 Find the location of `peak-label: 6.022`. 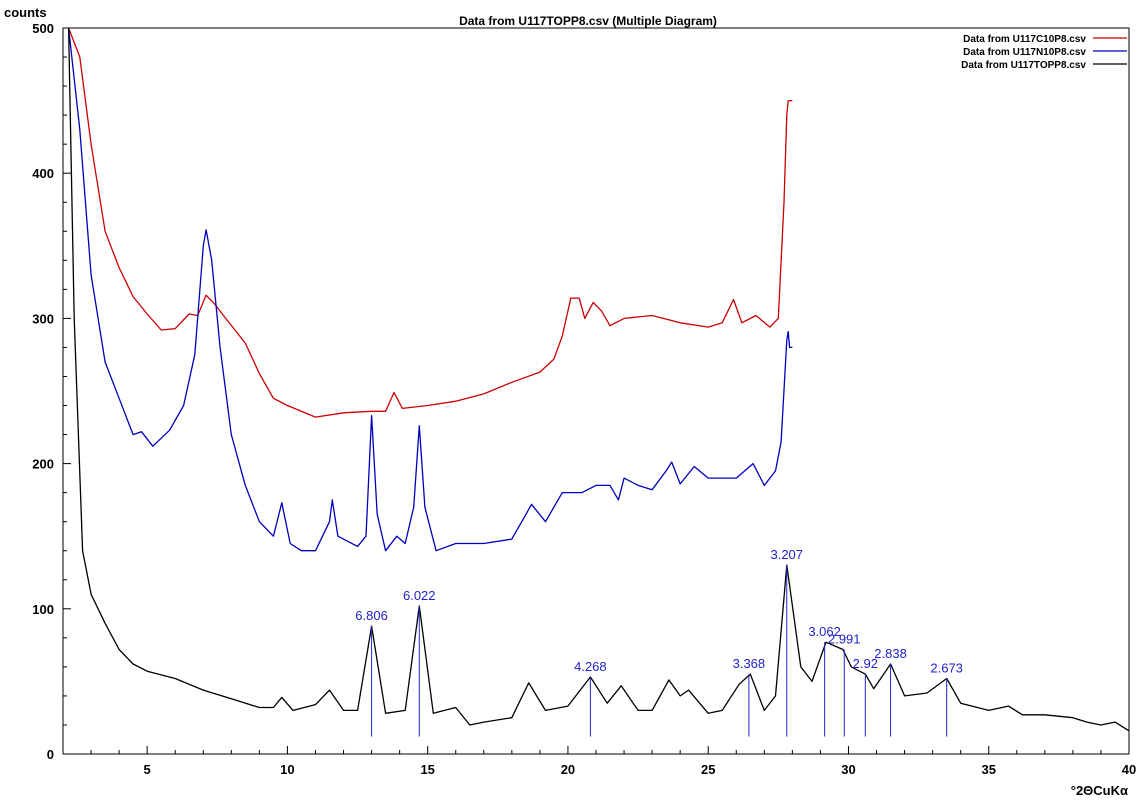

peak-label: 6.022 is located at coordinates (419, 595).